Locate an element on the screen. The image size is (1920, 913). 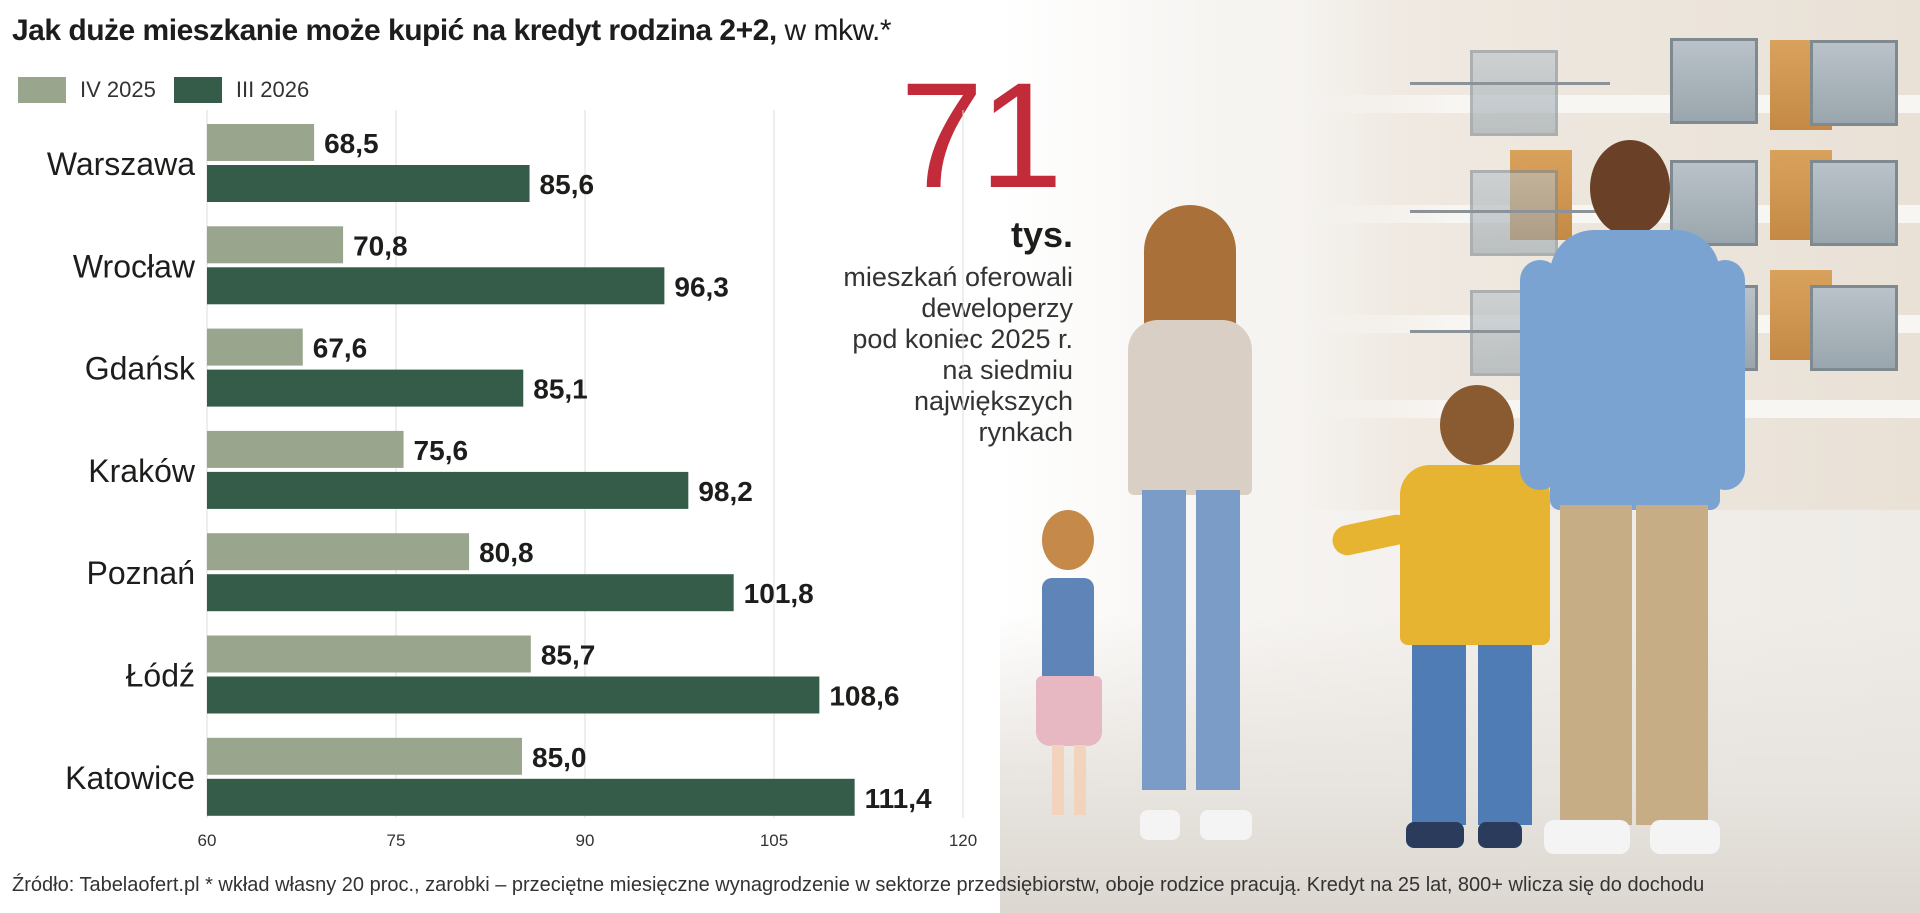
bar-value-label: 96,3 is located at coordinates (701, 286).